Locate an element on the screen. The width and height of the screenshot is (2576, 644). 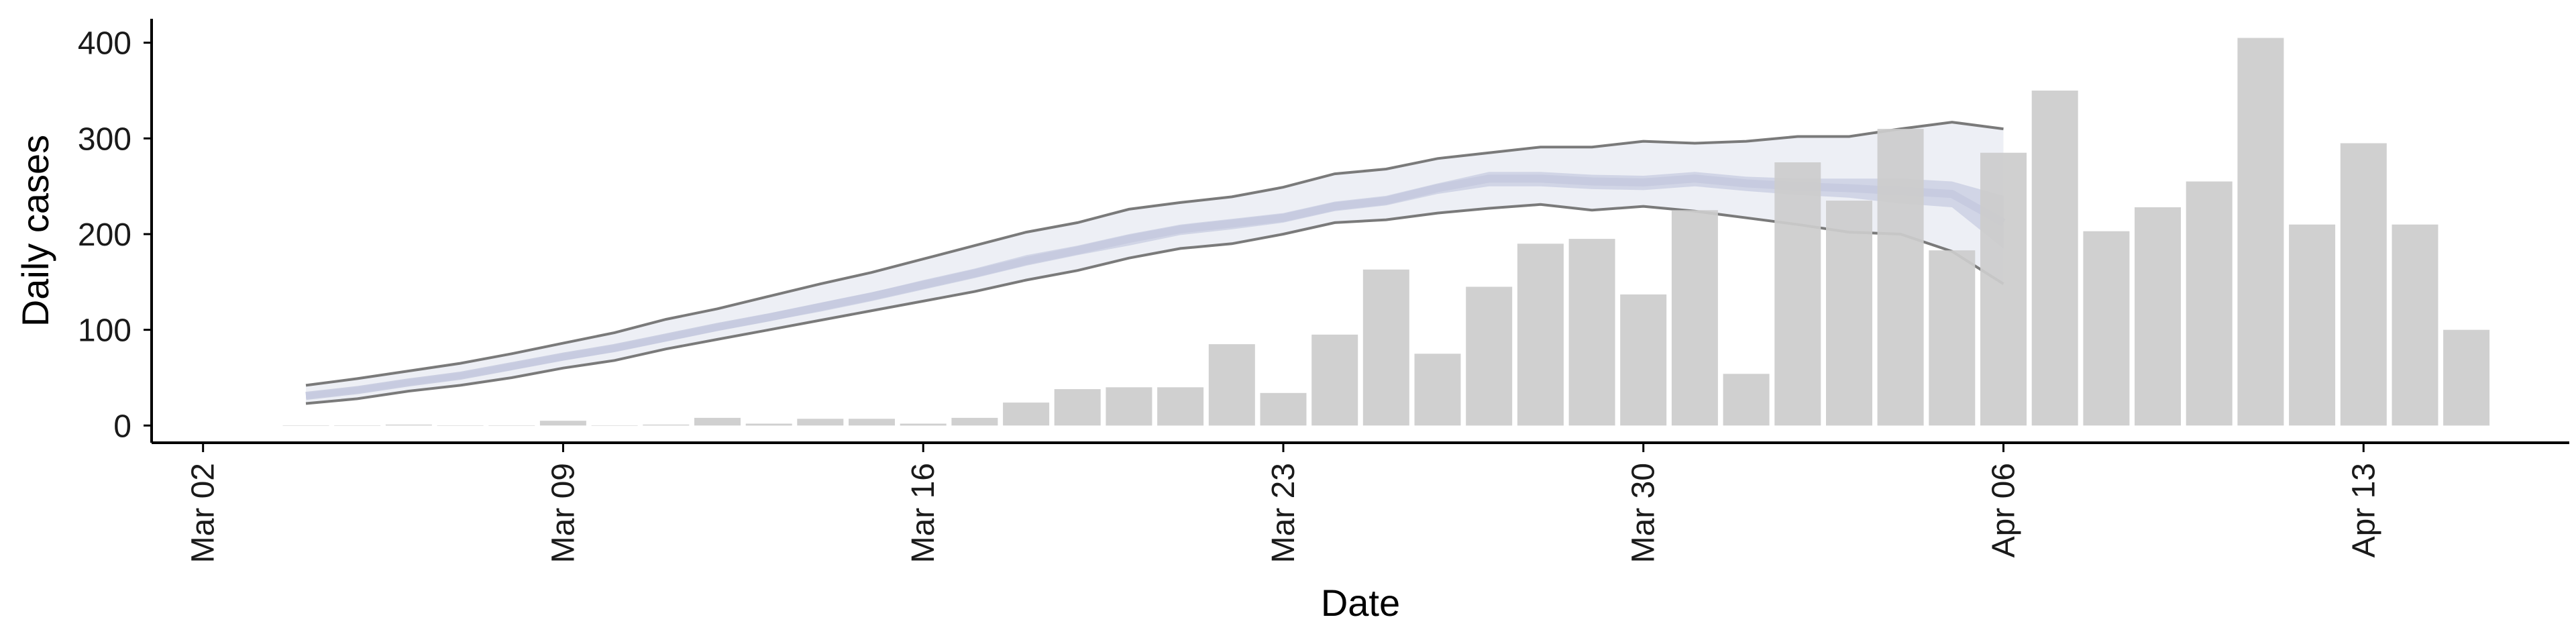
x-tick-label-5: Apr 06 is located at coordinates (2004, 510).